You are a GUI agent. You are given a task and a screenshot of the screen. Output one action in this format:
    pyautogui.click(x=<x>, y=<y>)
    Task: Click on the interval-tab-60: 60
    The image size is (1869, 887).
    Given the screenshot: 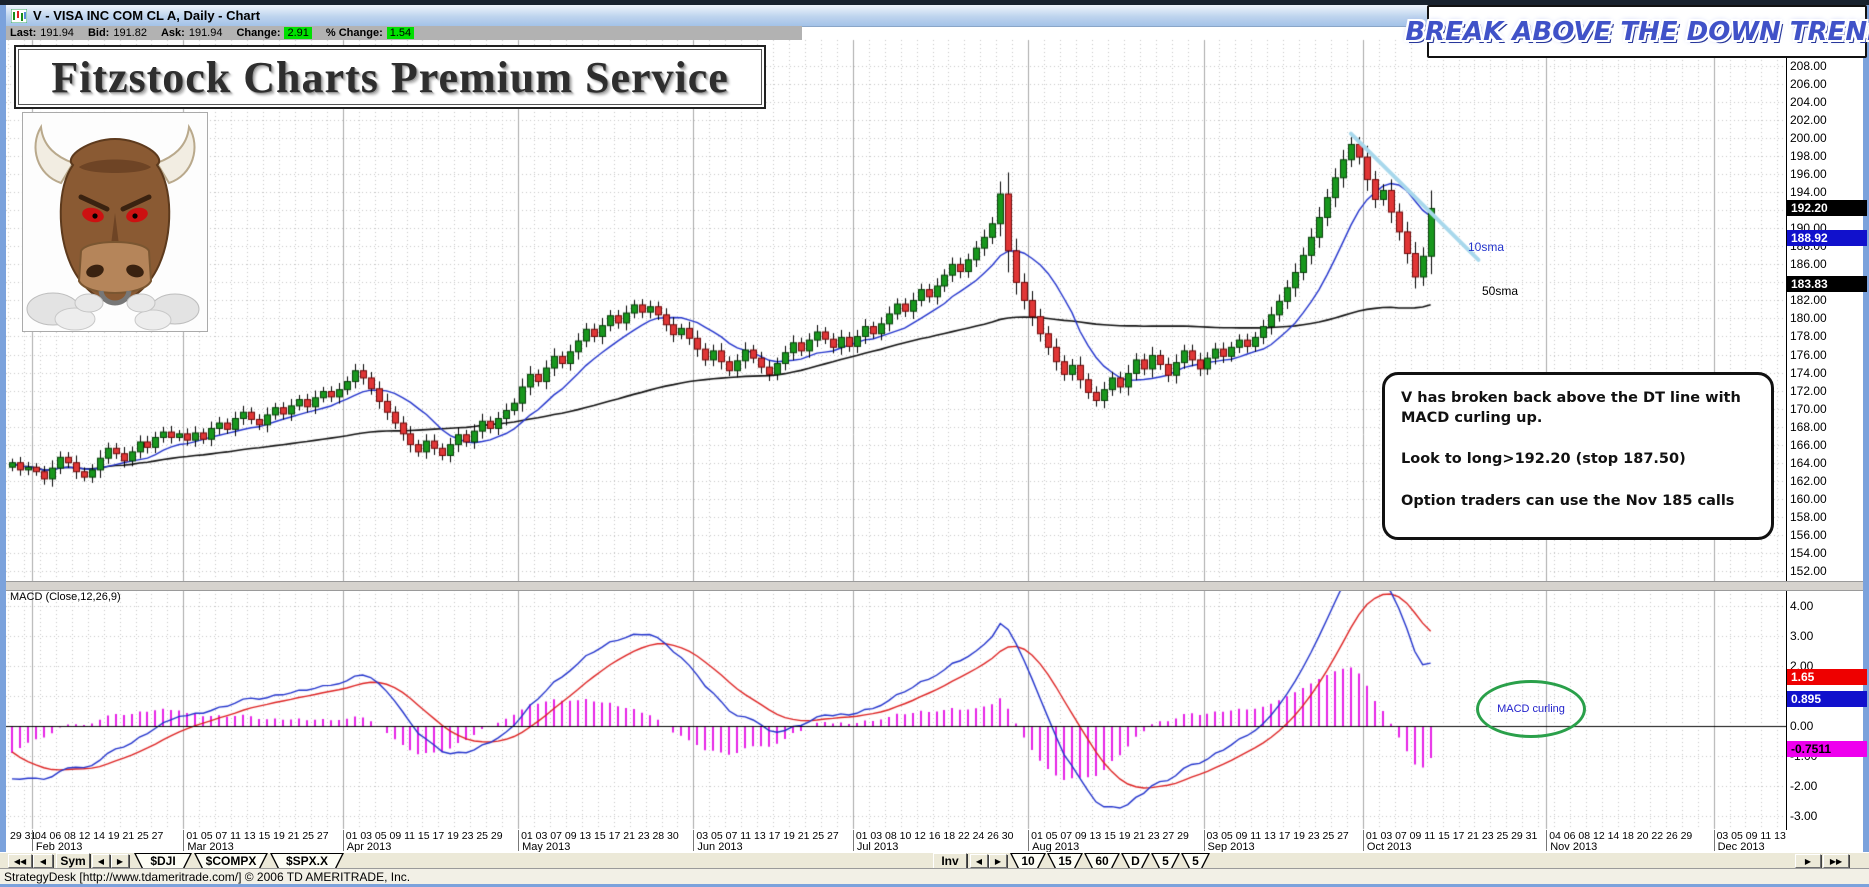 What is the action you would take?
    pyautogui.click(x=1102, y=861)
    